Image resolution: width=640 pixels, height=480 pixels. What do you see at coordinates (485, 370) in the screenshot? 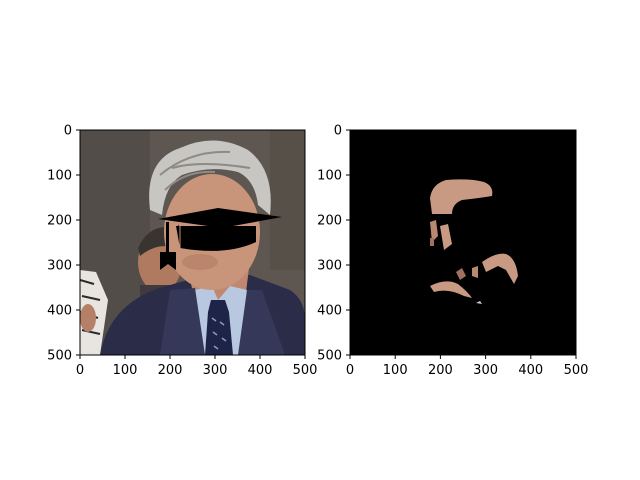
I see `right-x-tick-label: 300` at bounding box center [485, 370].